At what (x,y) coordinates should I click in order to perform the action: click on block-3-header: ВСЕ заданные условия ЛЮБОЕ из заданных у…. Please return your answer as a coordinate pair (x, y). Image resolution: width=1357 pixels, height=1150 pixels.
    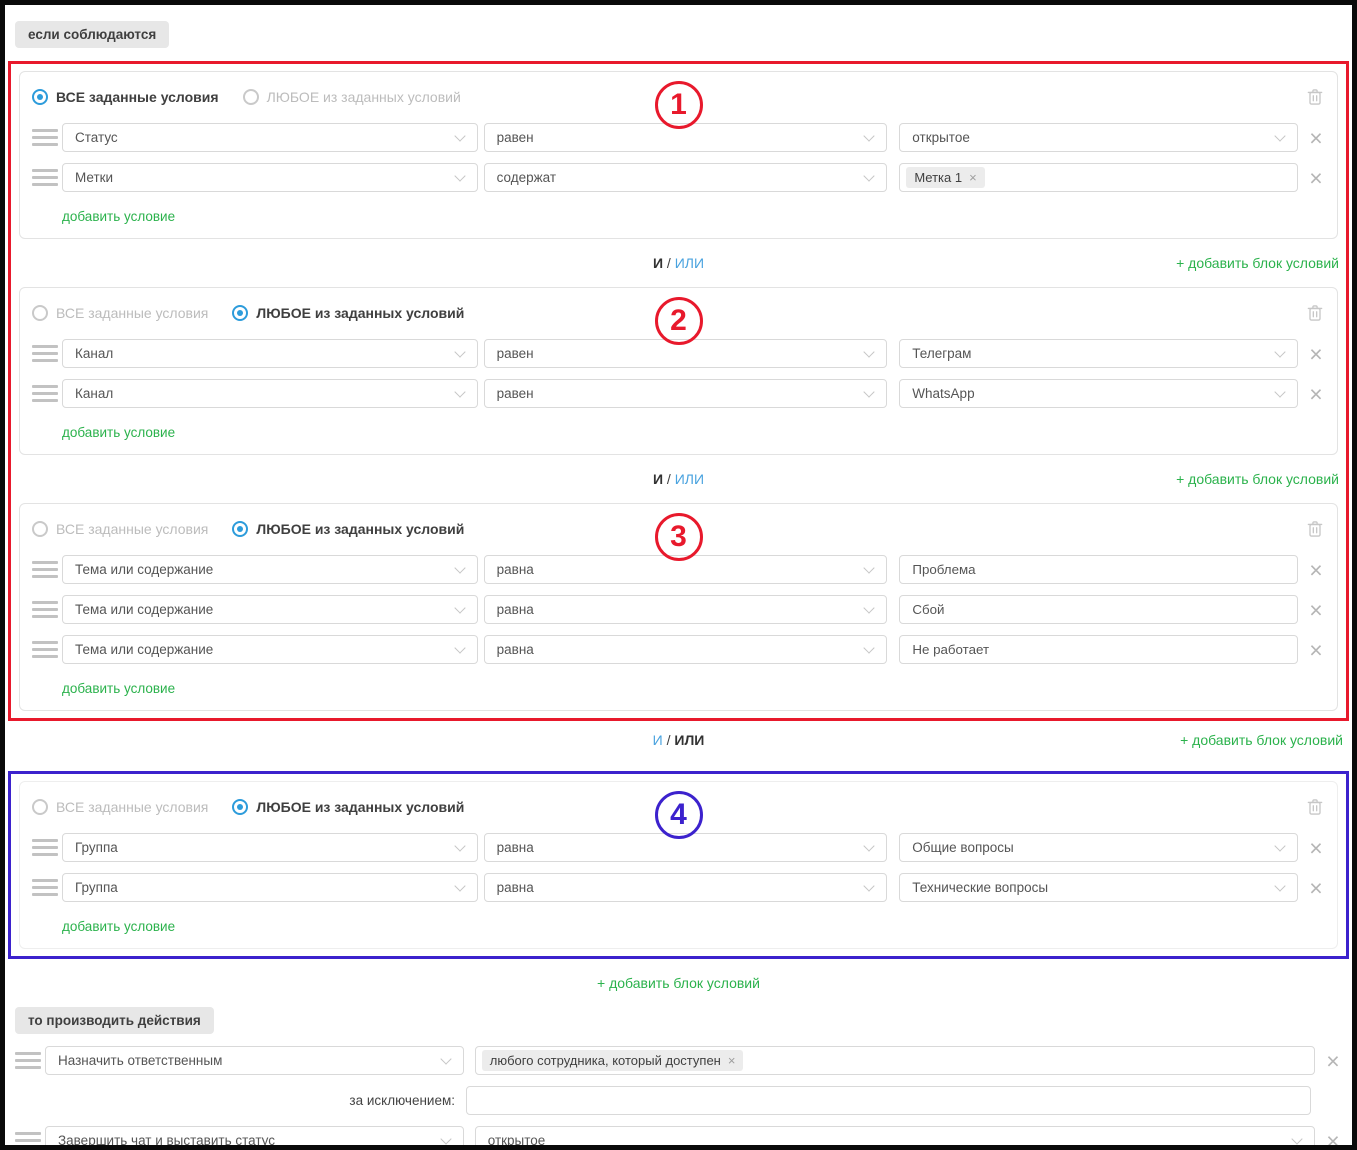
    Looking at the image, I should click on (678, 537).